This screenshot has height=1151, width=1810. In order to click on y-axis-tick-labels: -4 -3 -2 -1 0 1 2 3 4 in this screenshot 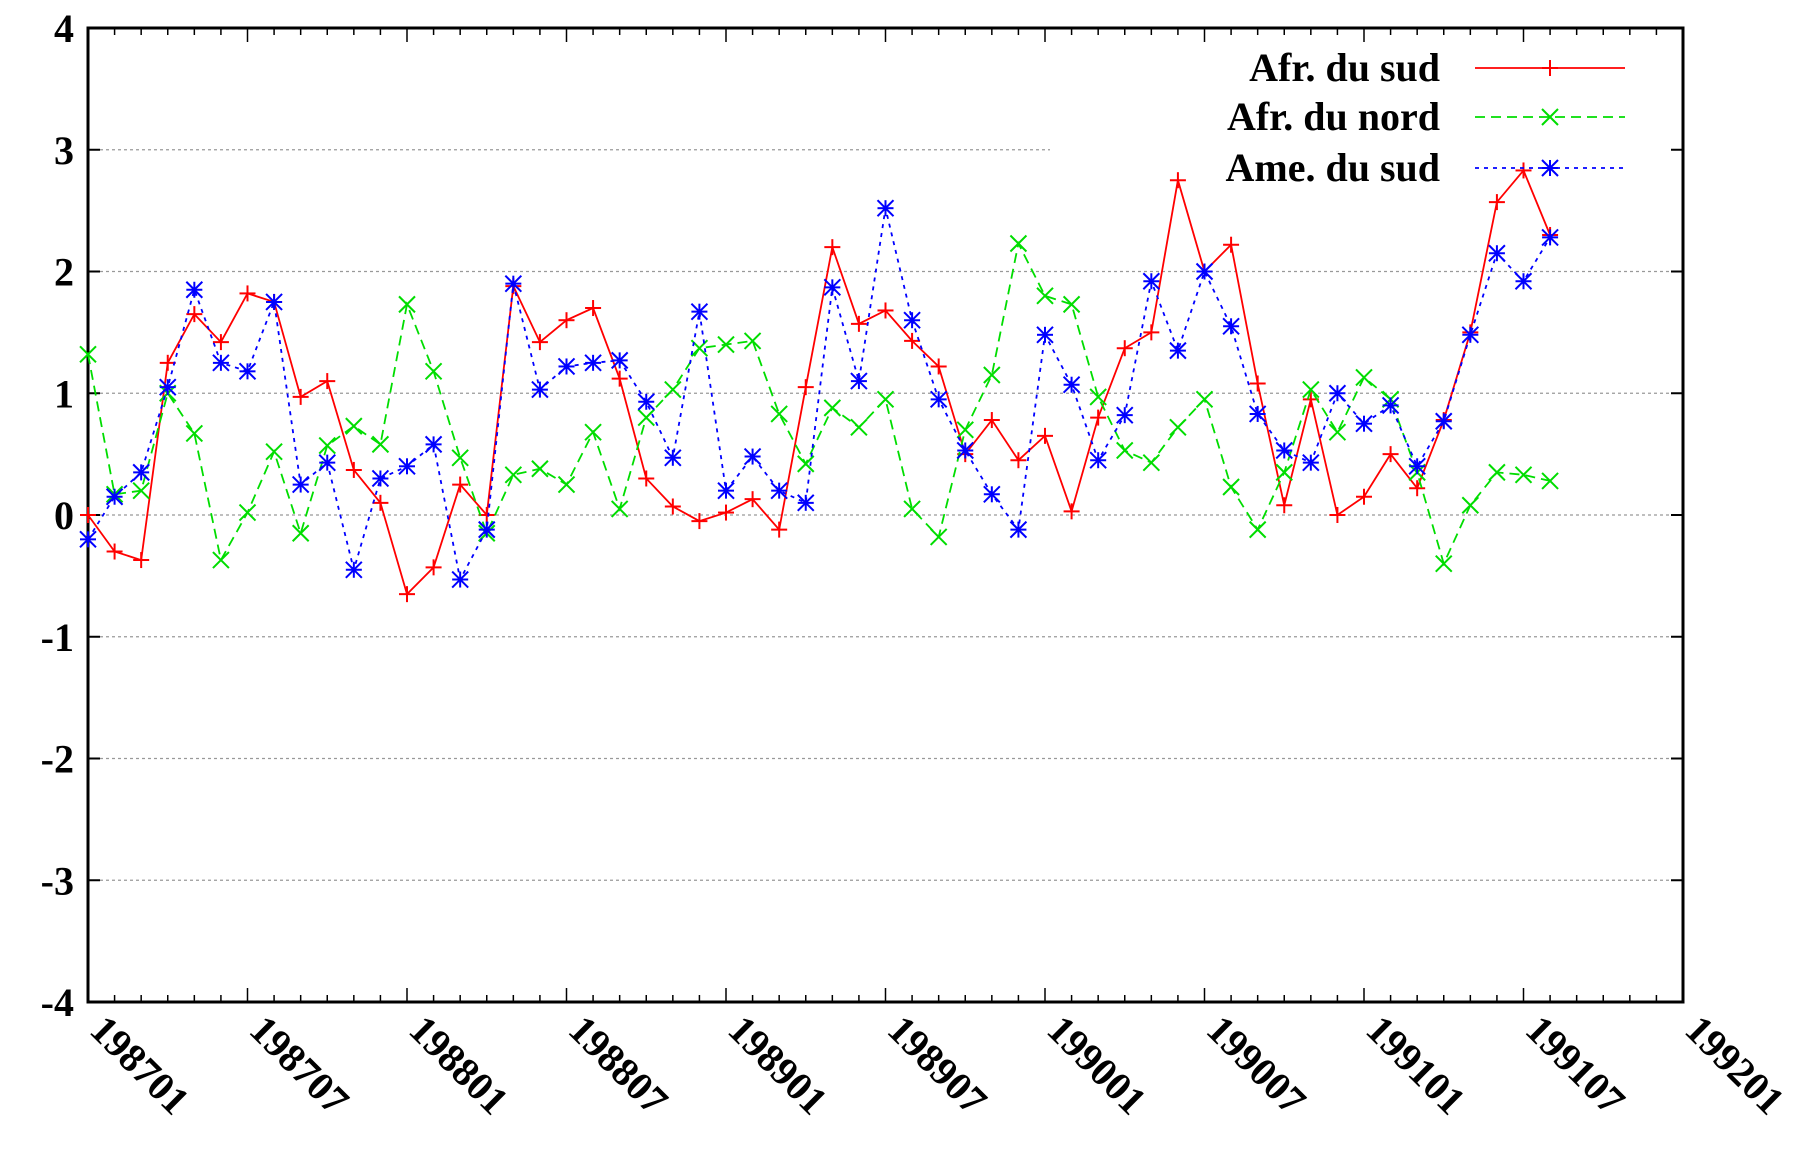, I will do `click(57, 515)`.